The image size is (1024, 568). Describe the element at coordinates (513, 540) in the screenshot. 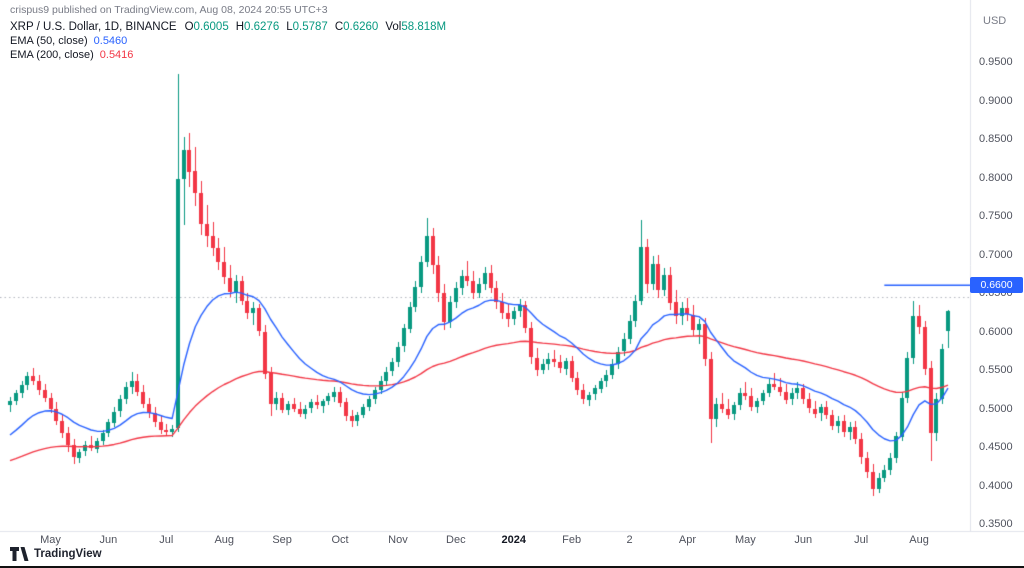

I see `time-tick-label: 2024` at that location.